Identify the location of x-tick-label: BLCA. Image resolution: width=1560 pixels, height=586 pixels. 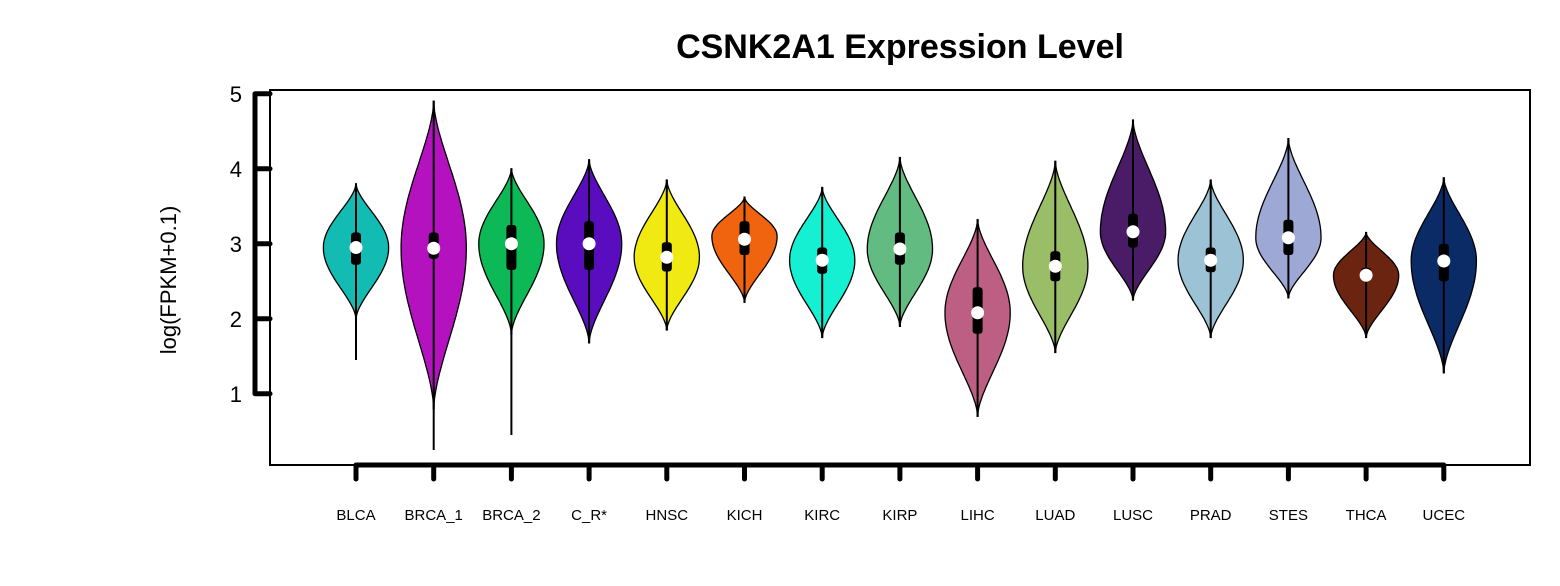
(355, 515).